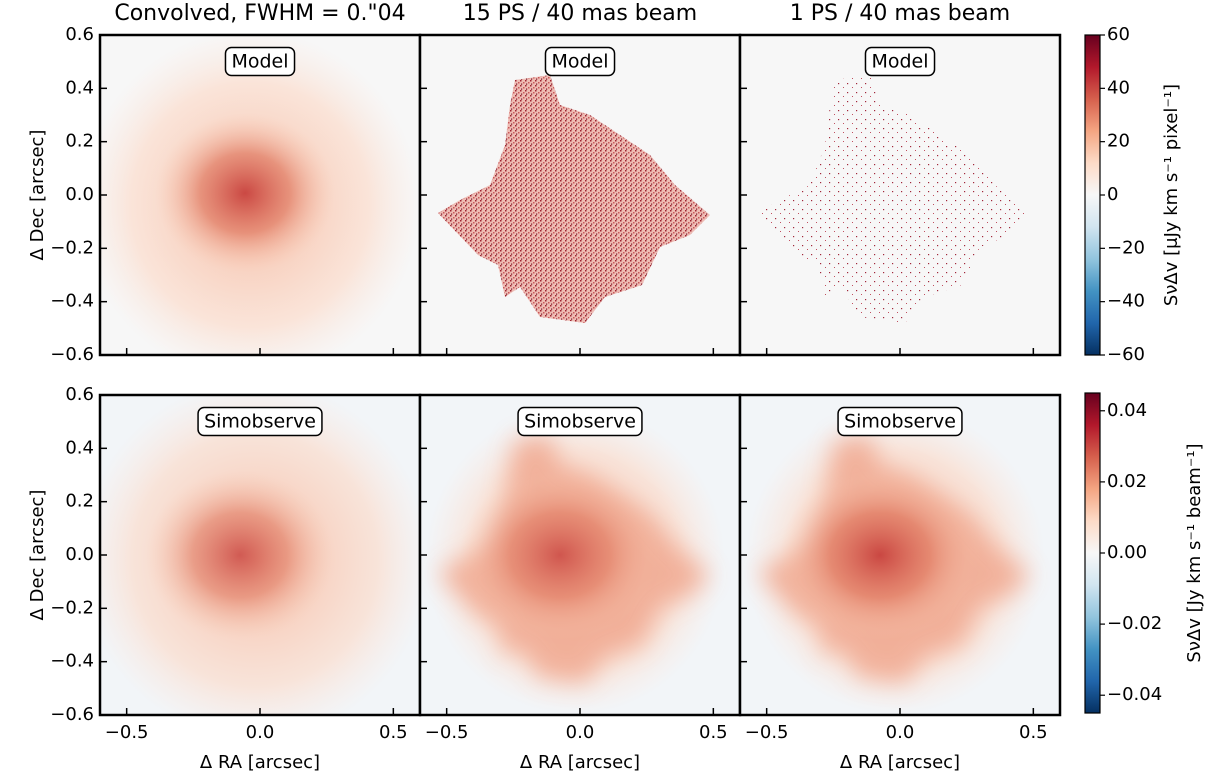 This screenshot has height=778, width=1215. I want to click on colorbar-tick-label: 60, so click(1118, 34).